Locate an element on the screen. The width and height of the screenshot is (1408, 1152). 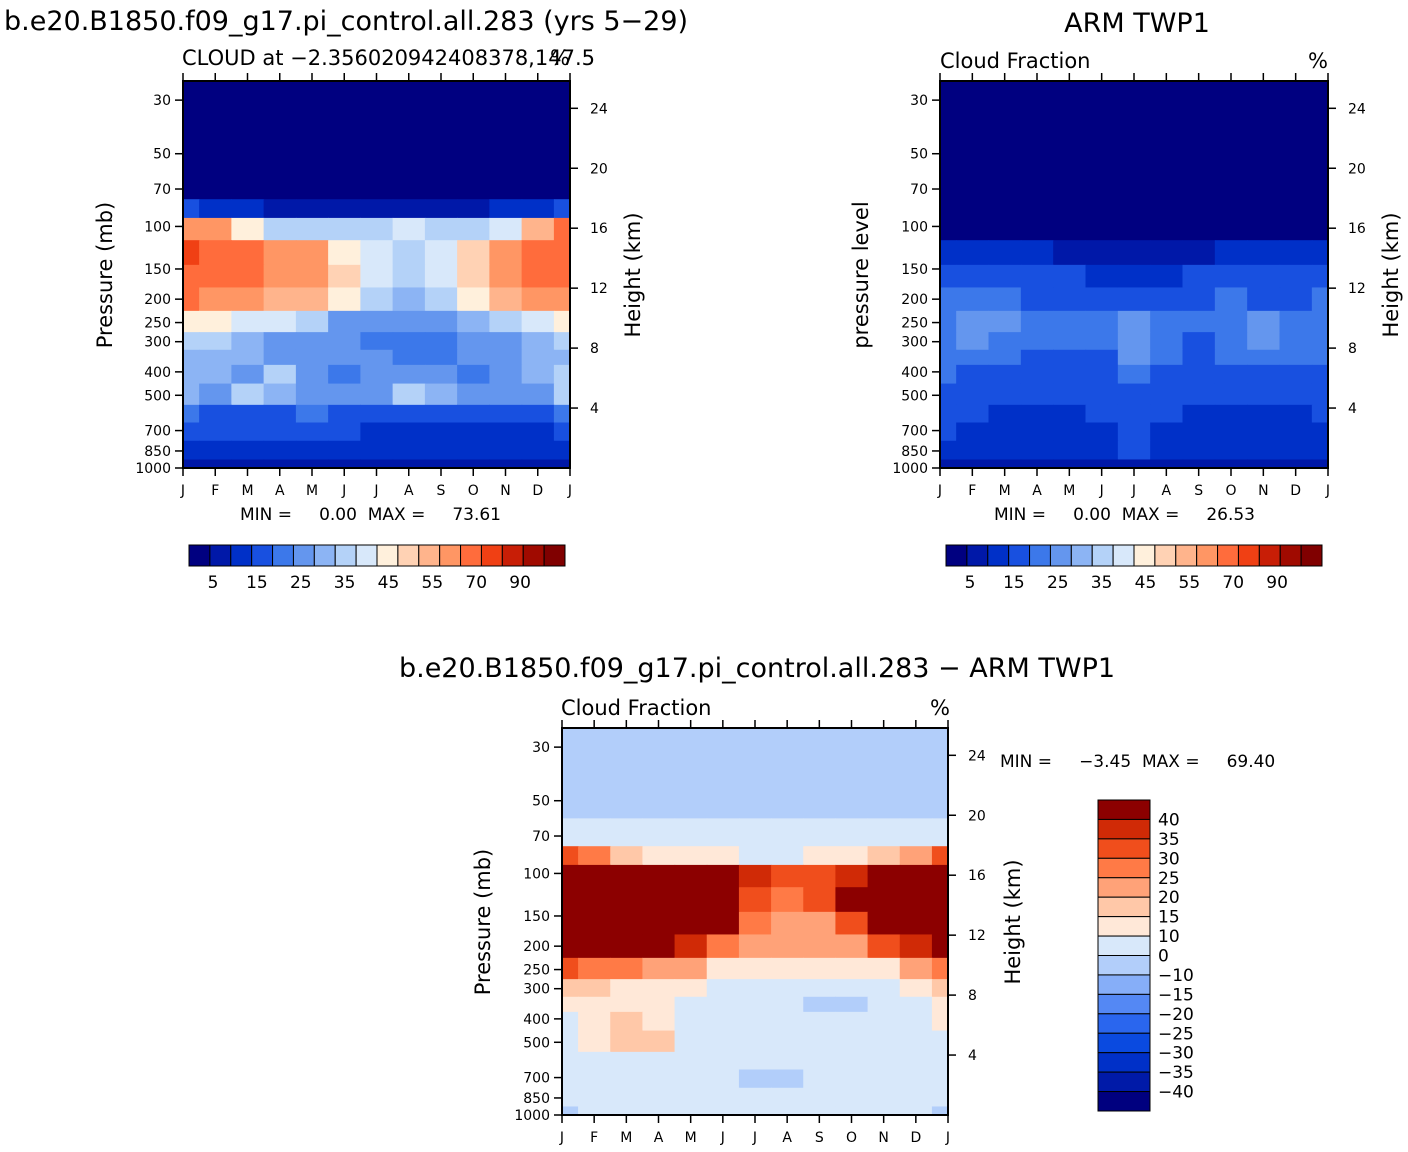
model-colorbar-label: 35 is located at coordinates (345, 583).